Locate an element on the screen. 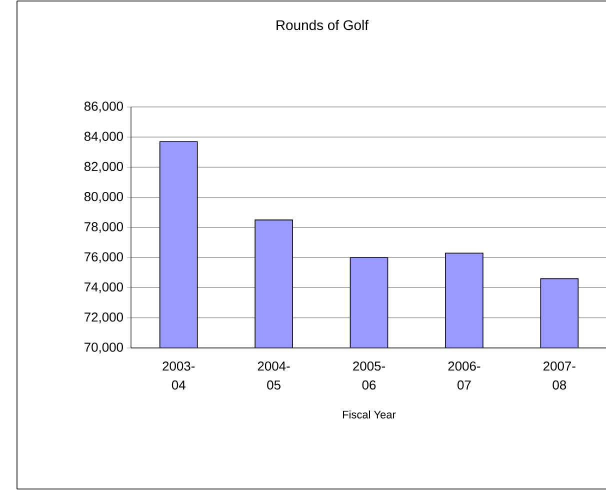 Image resolution: width=606 pixels, height=490 pixels. y-tick-label: 72,000 is located at coordinates (103, 318).